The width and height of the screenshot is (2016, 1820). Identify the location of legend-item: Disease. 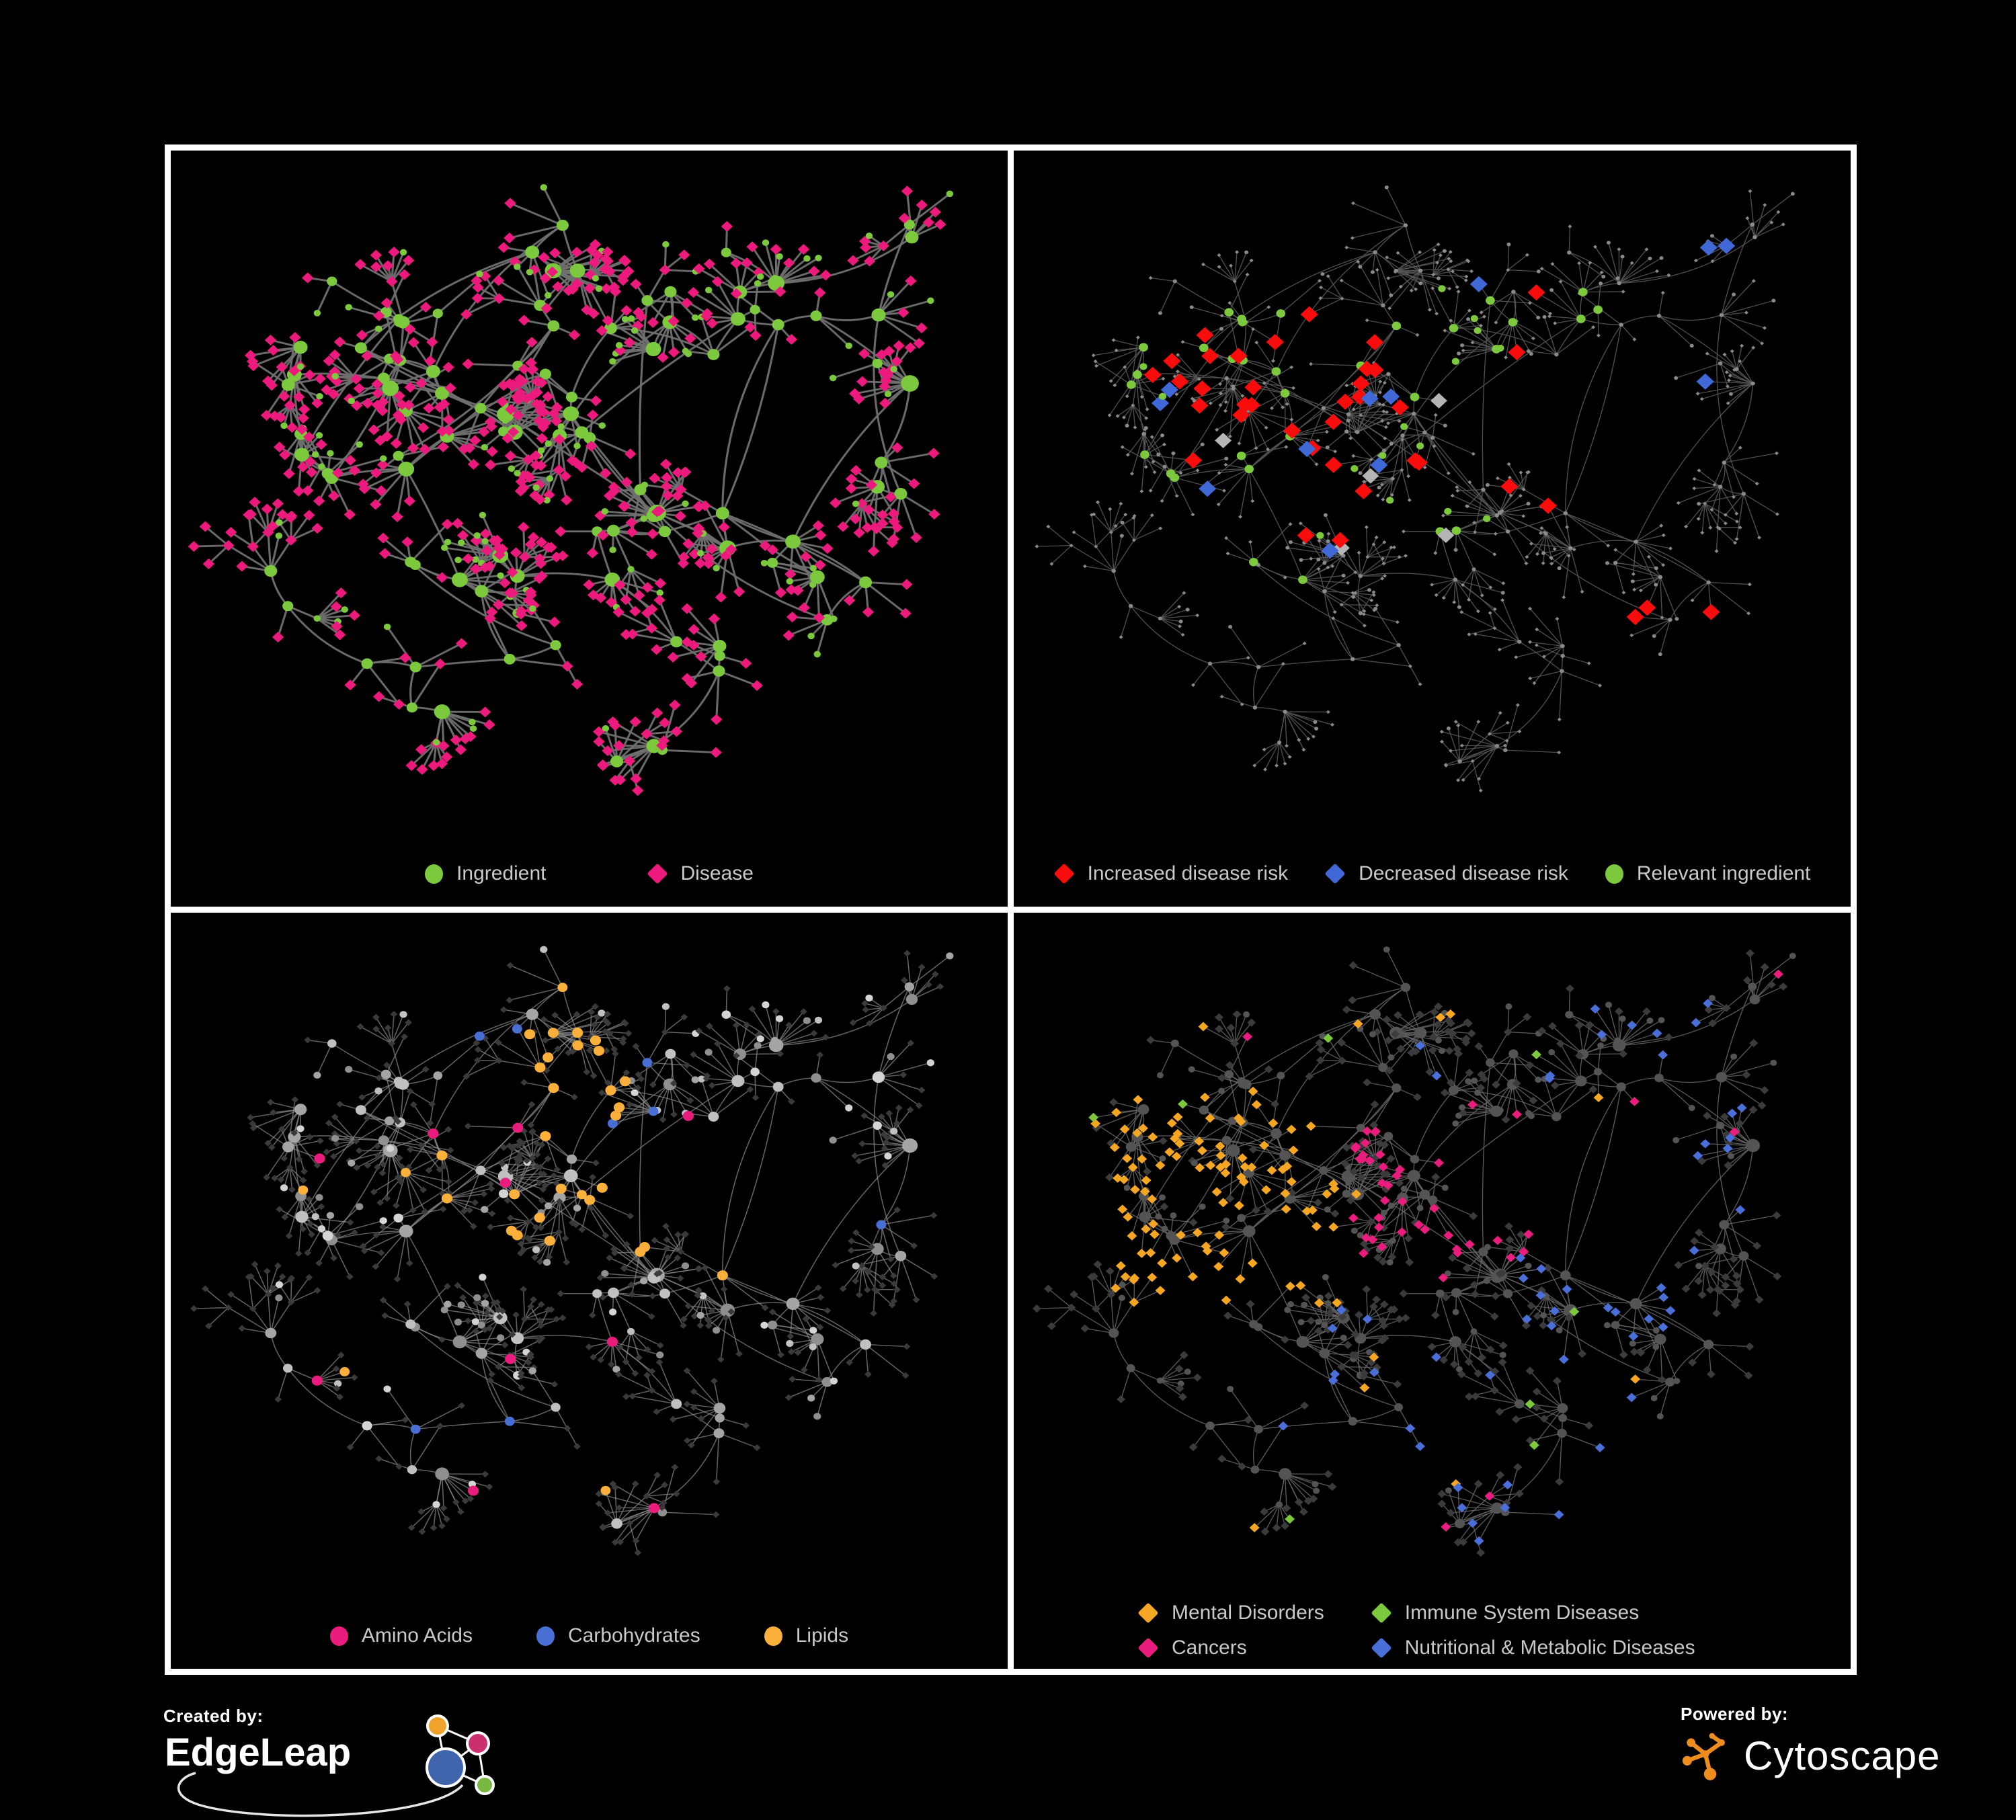
(700, 873).